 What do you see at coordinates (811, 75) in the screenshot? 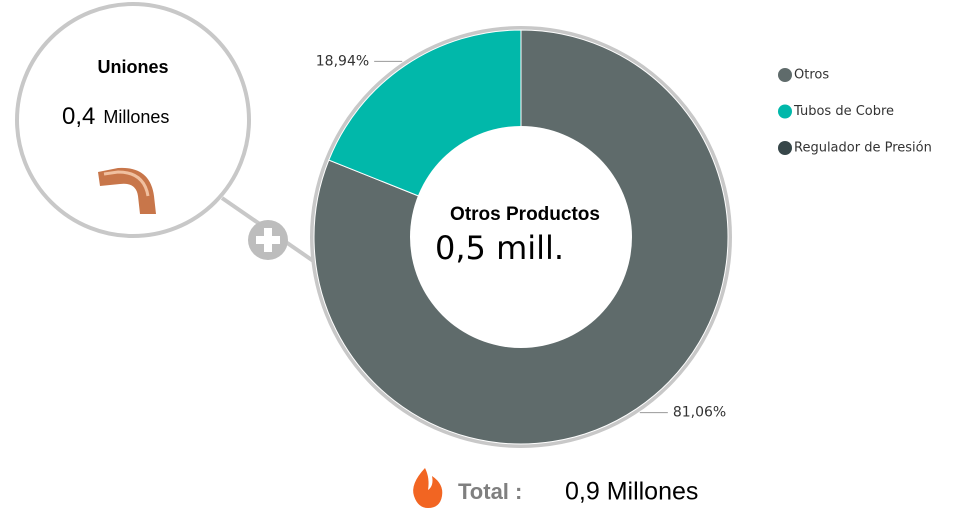
I see `legend-label: Otros` at bounding box center [811, 75].